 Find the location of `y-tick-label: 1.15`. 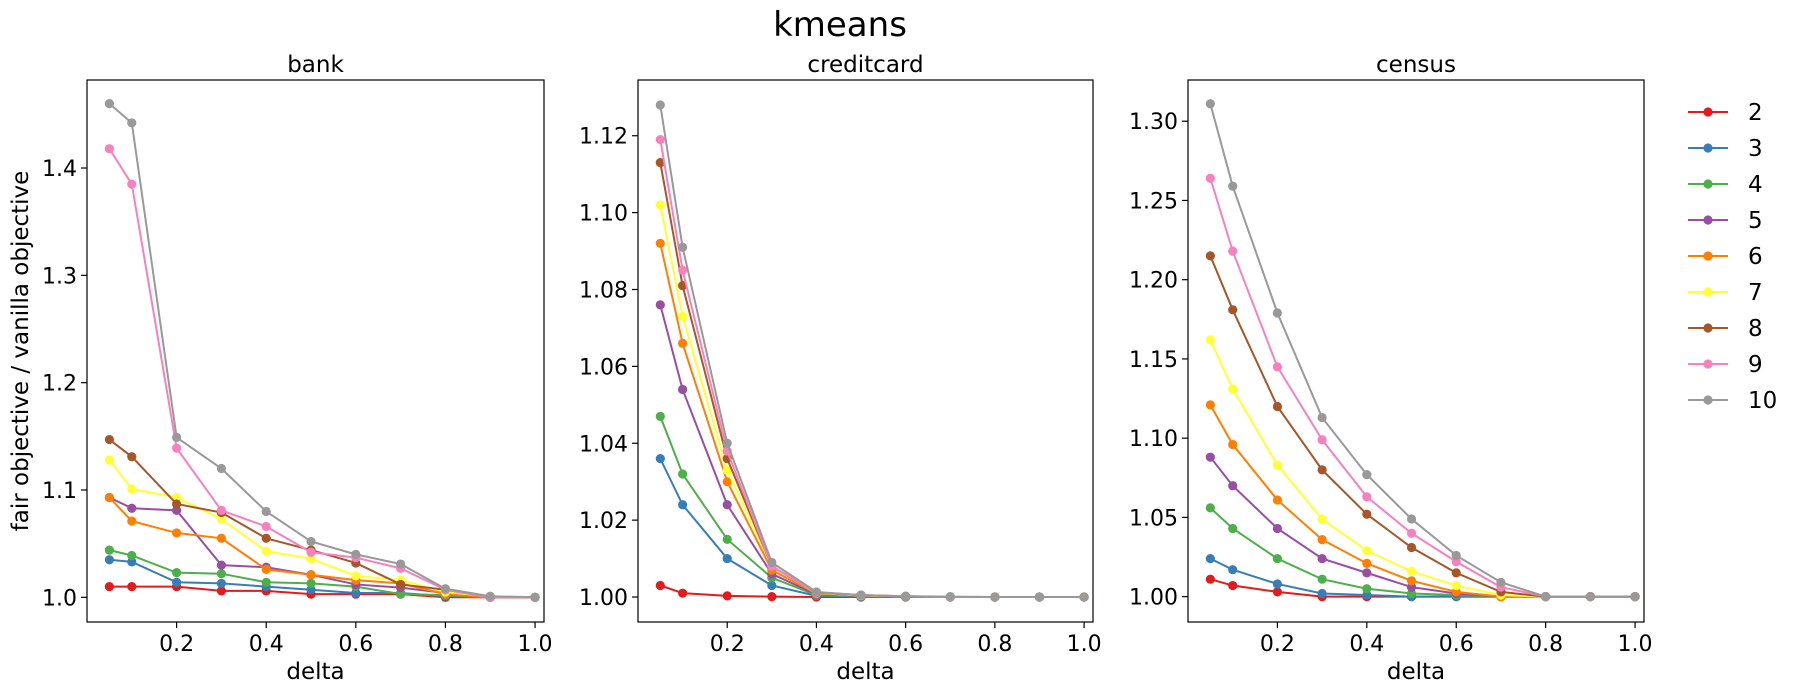

y-tick-label: 1.15 is located at coordinates (1153, 360).